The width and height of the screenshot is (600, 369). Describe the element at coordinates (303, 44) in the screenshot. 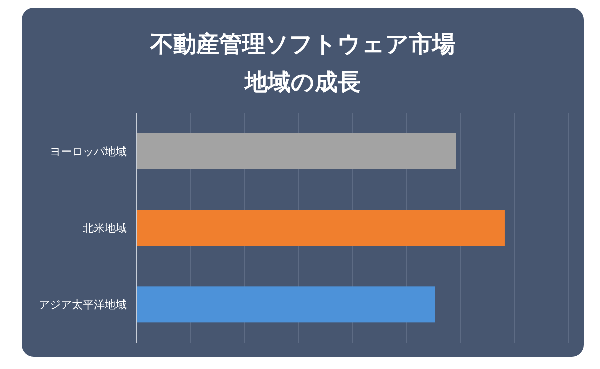

I see `chart-title: 不動産管理ソフトウェア市場` at that location.